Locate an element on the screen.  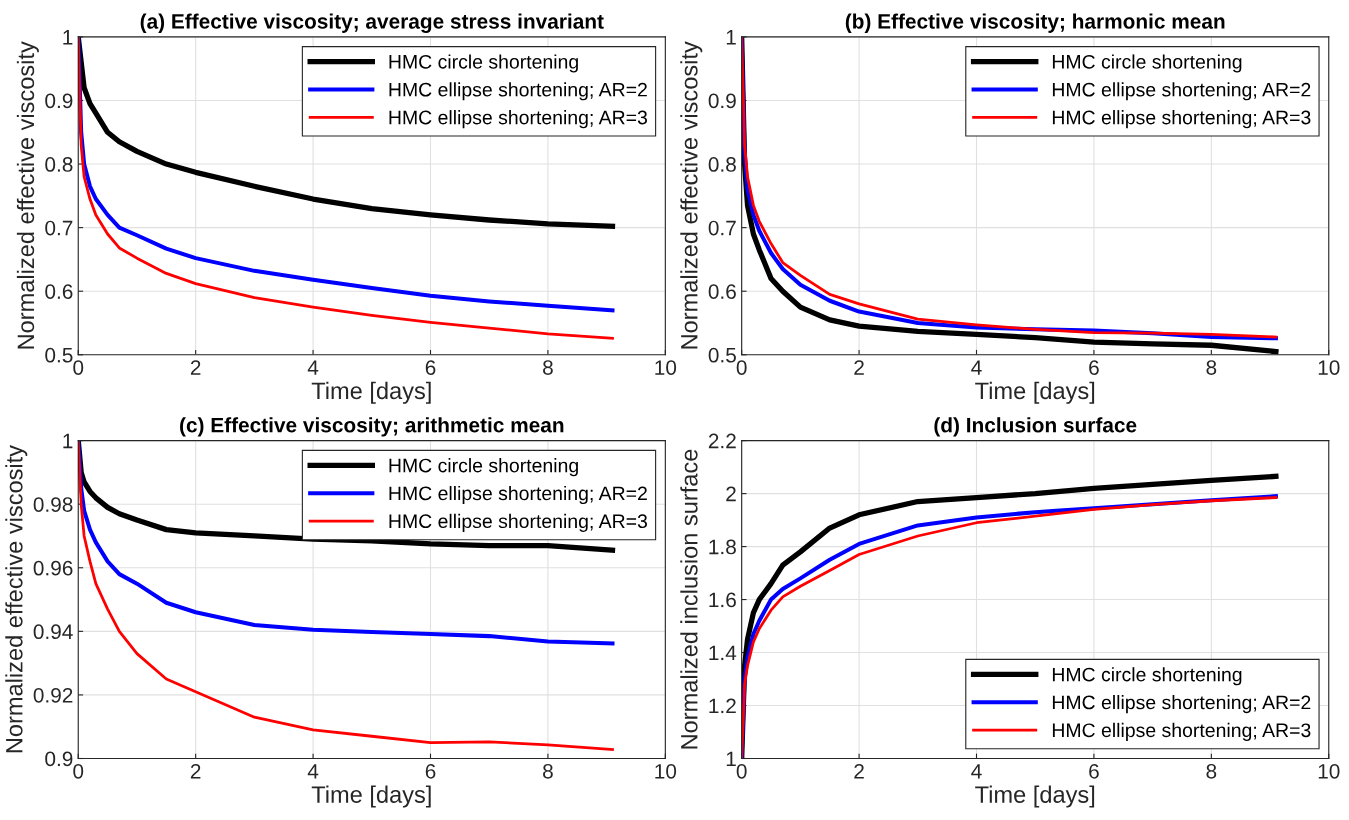
y-tick-label: 1.2 is located at coordinates (722, 706).